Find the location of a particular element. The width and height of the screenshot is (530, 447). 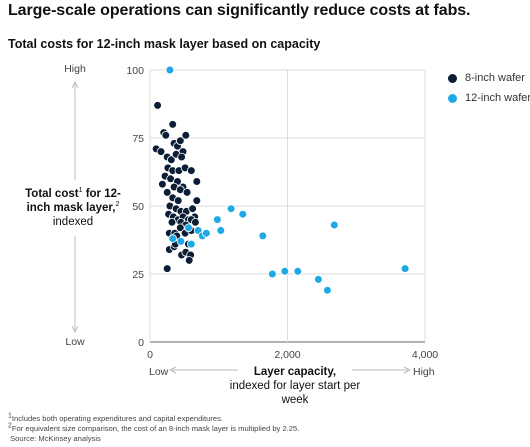

y-arrow-down-head is located at coordinates (75, 329).